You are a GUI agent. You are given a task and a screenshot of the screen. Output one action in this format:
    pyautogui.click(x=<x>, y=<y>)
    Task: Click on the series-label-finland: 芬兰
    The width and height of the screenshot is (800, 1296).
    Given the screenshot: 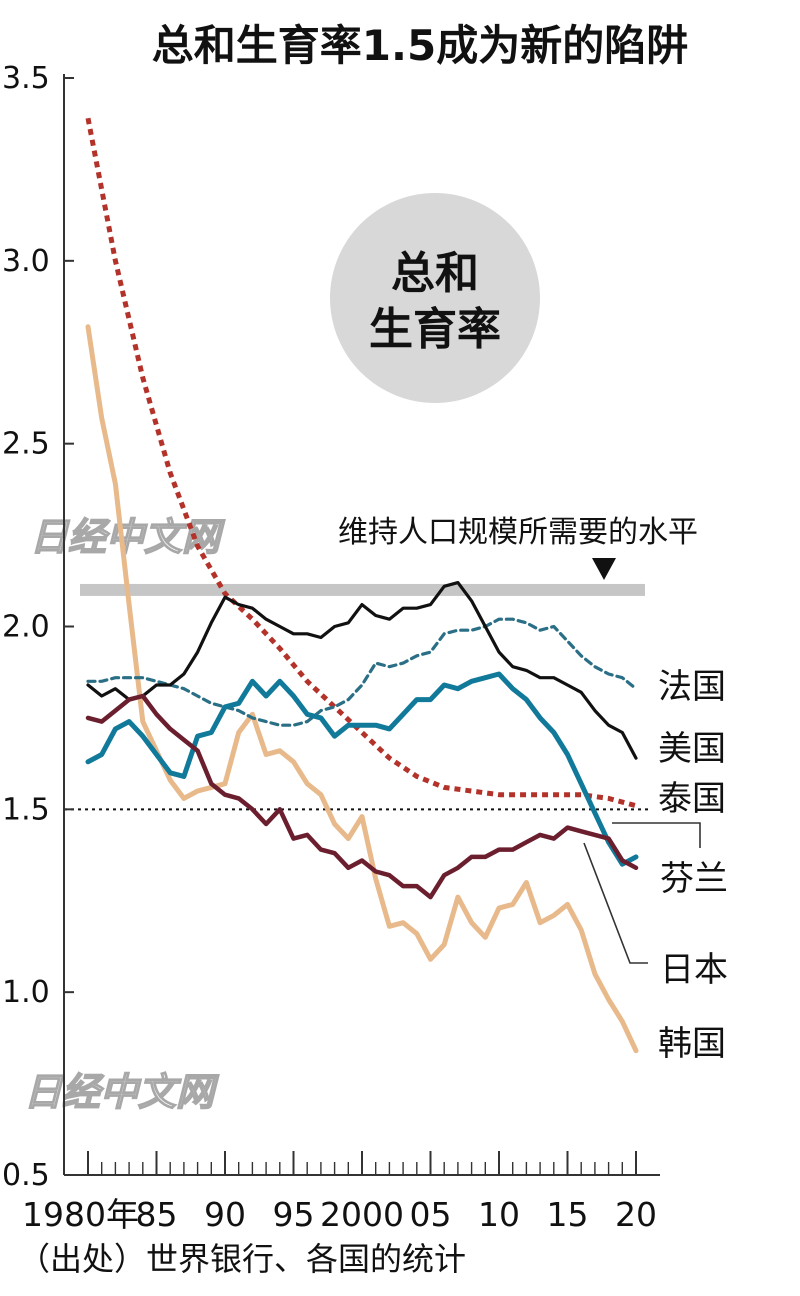 What is the action you would take?
    pyautogui.click(x=694, y=879)
    